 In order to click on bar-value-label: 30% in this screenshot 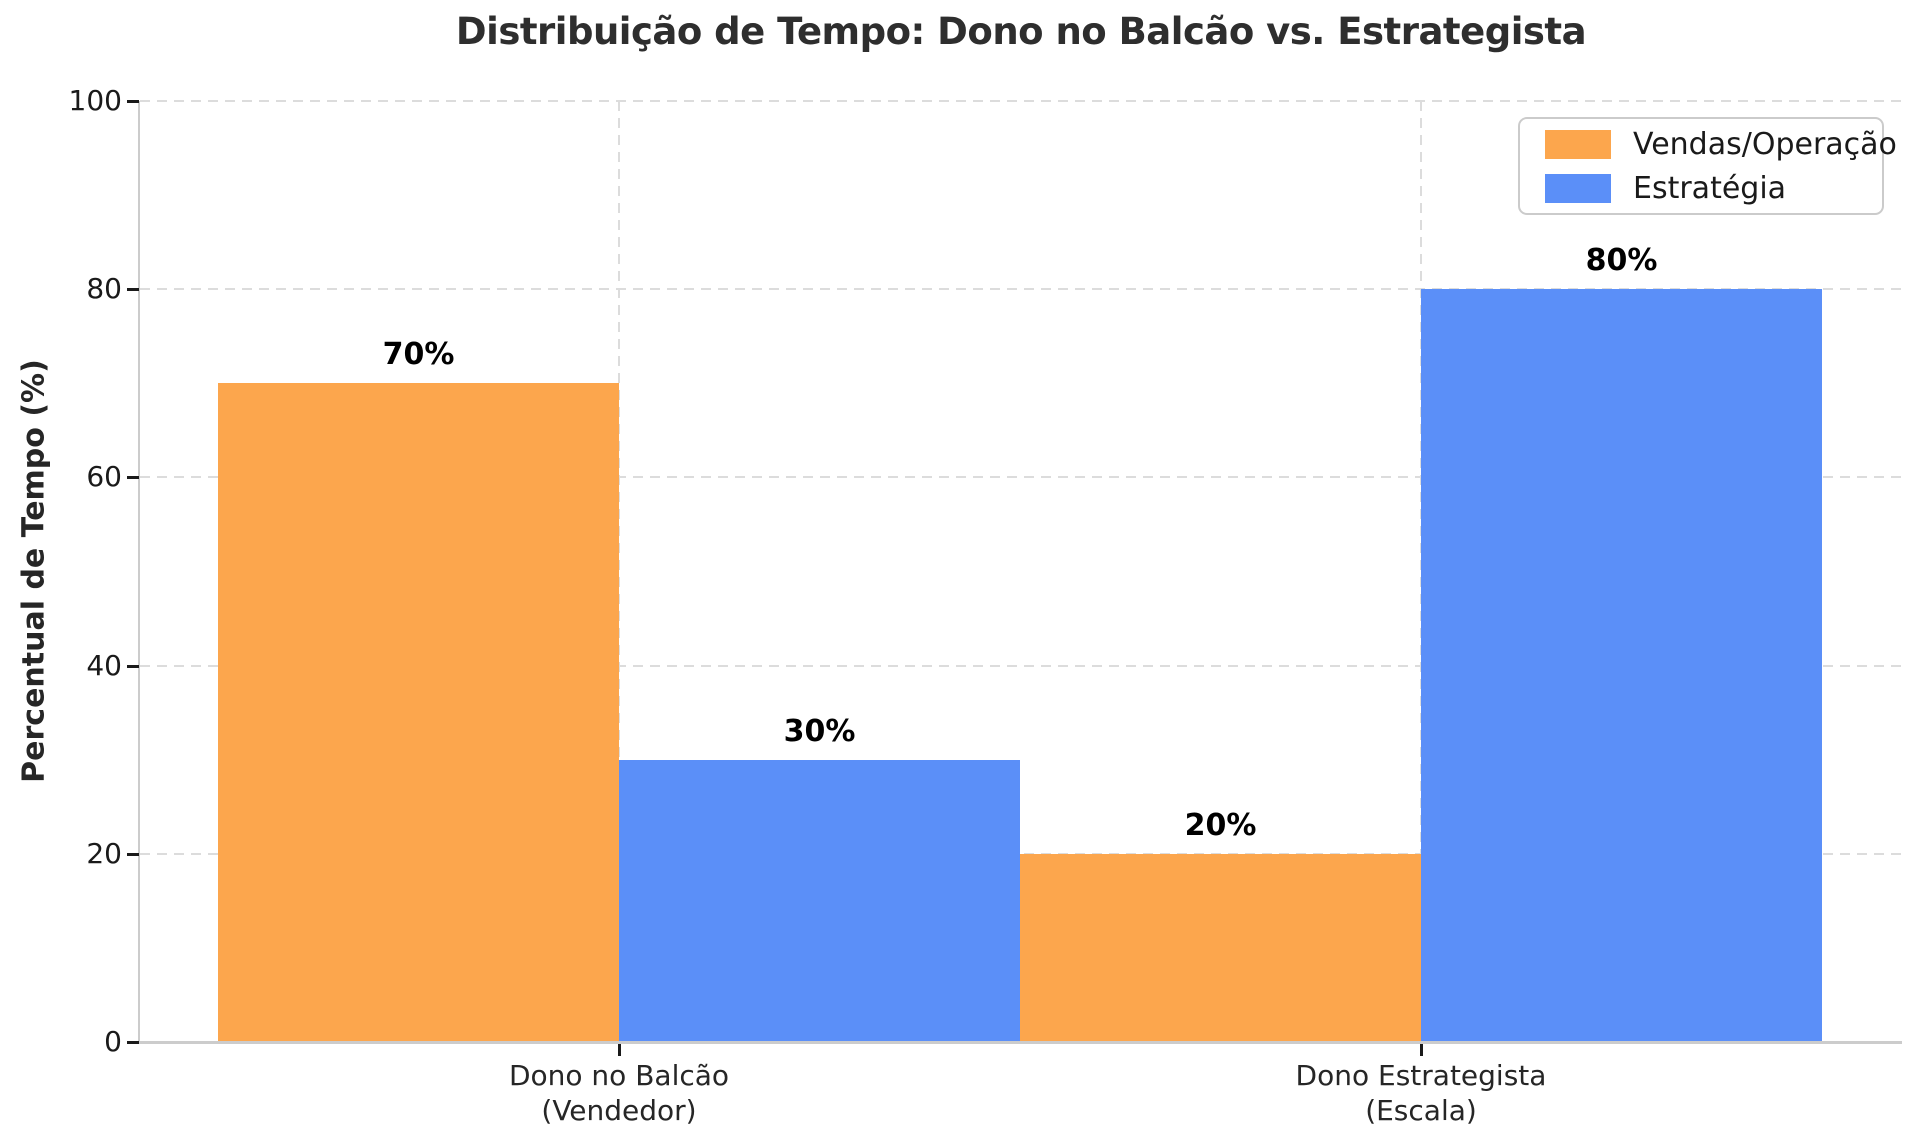, I will do `click(819, 731)`.